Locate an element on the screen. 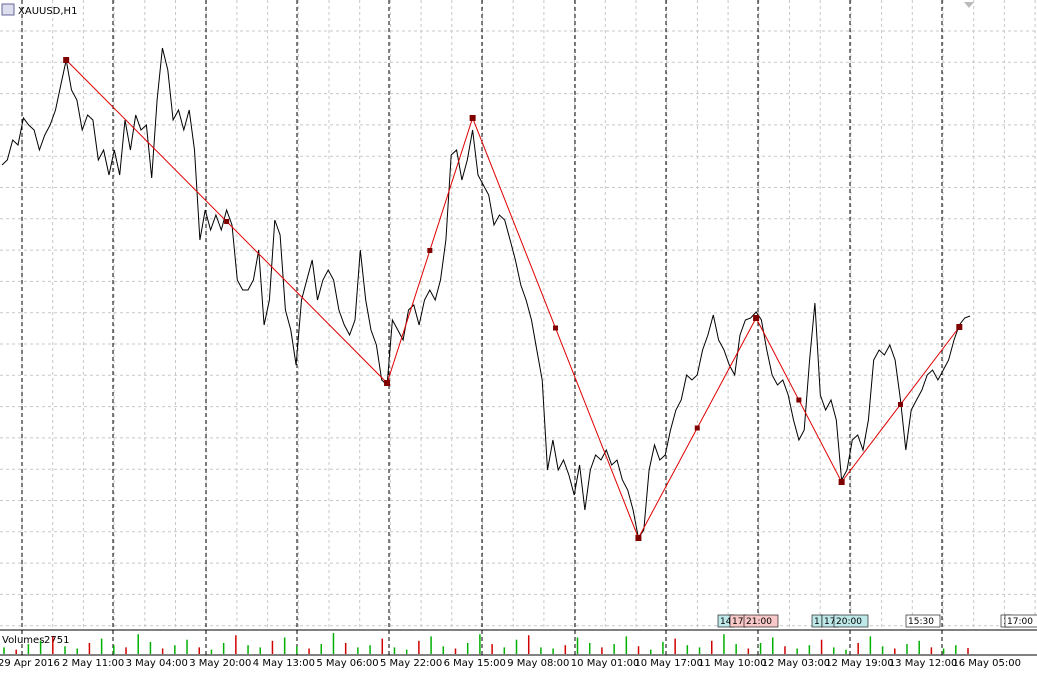 Image resolution: width=1037 pixels, height=673 pixels. time-label: 16 May 05:00 is located at coordinates (986, 663).